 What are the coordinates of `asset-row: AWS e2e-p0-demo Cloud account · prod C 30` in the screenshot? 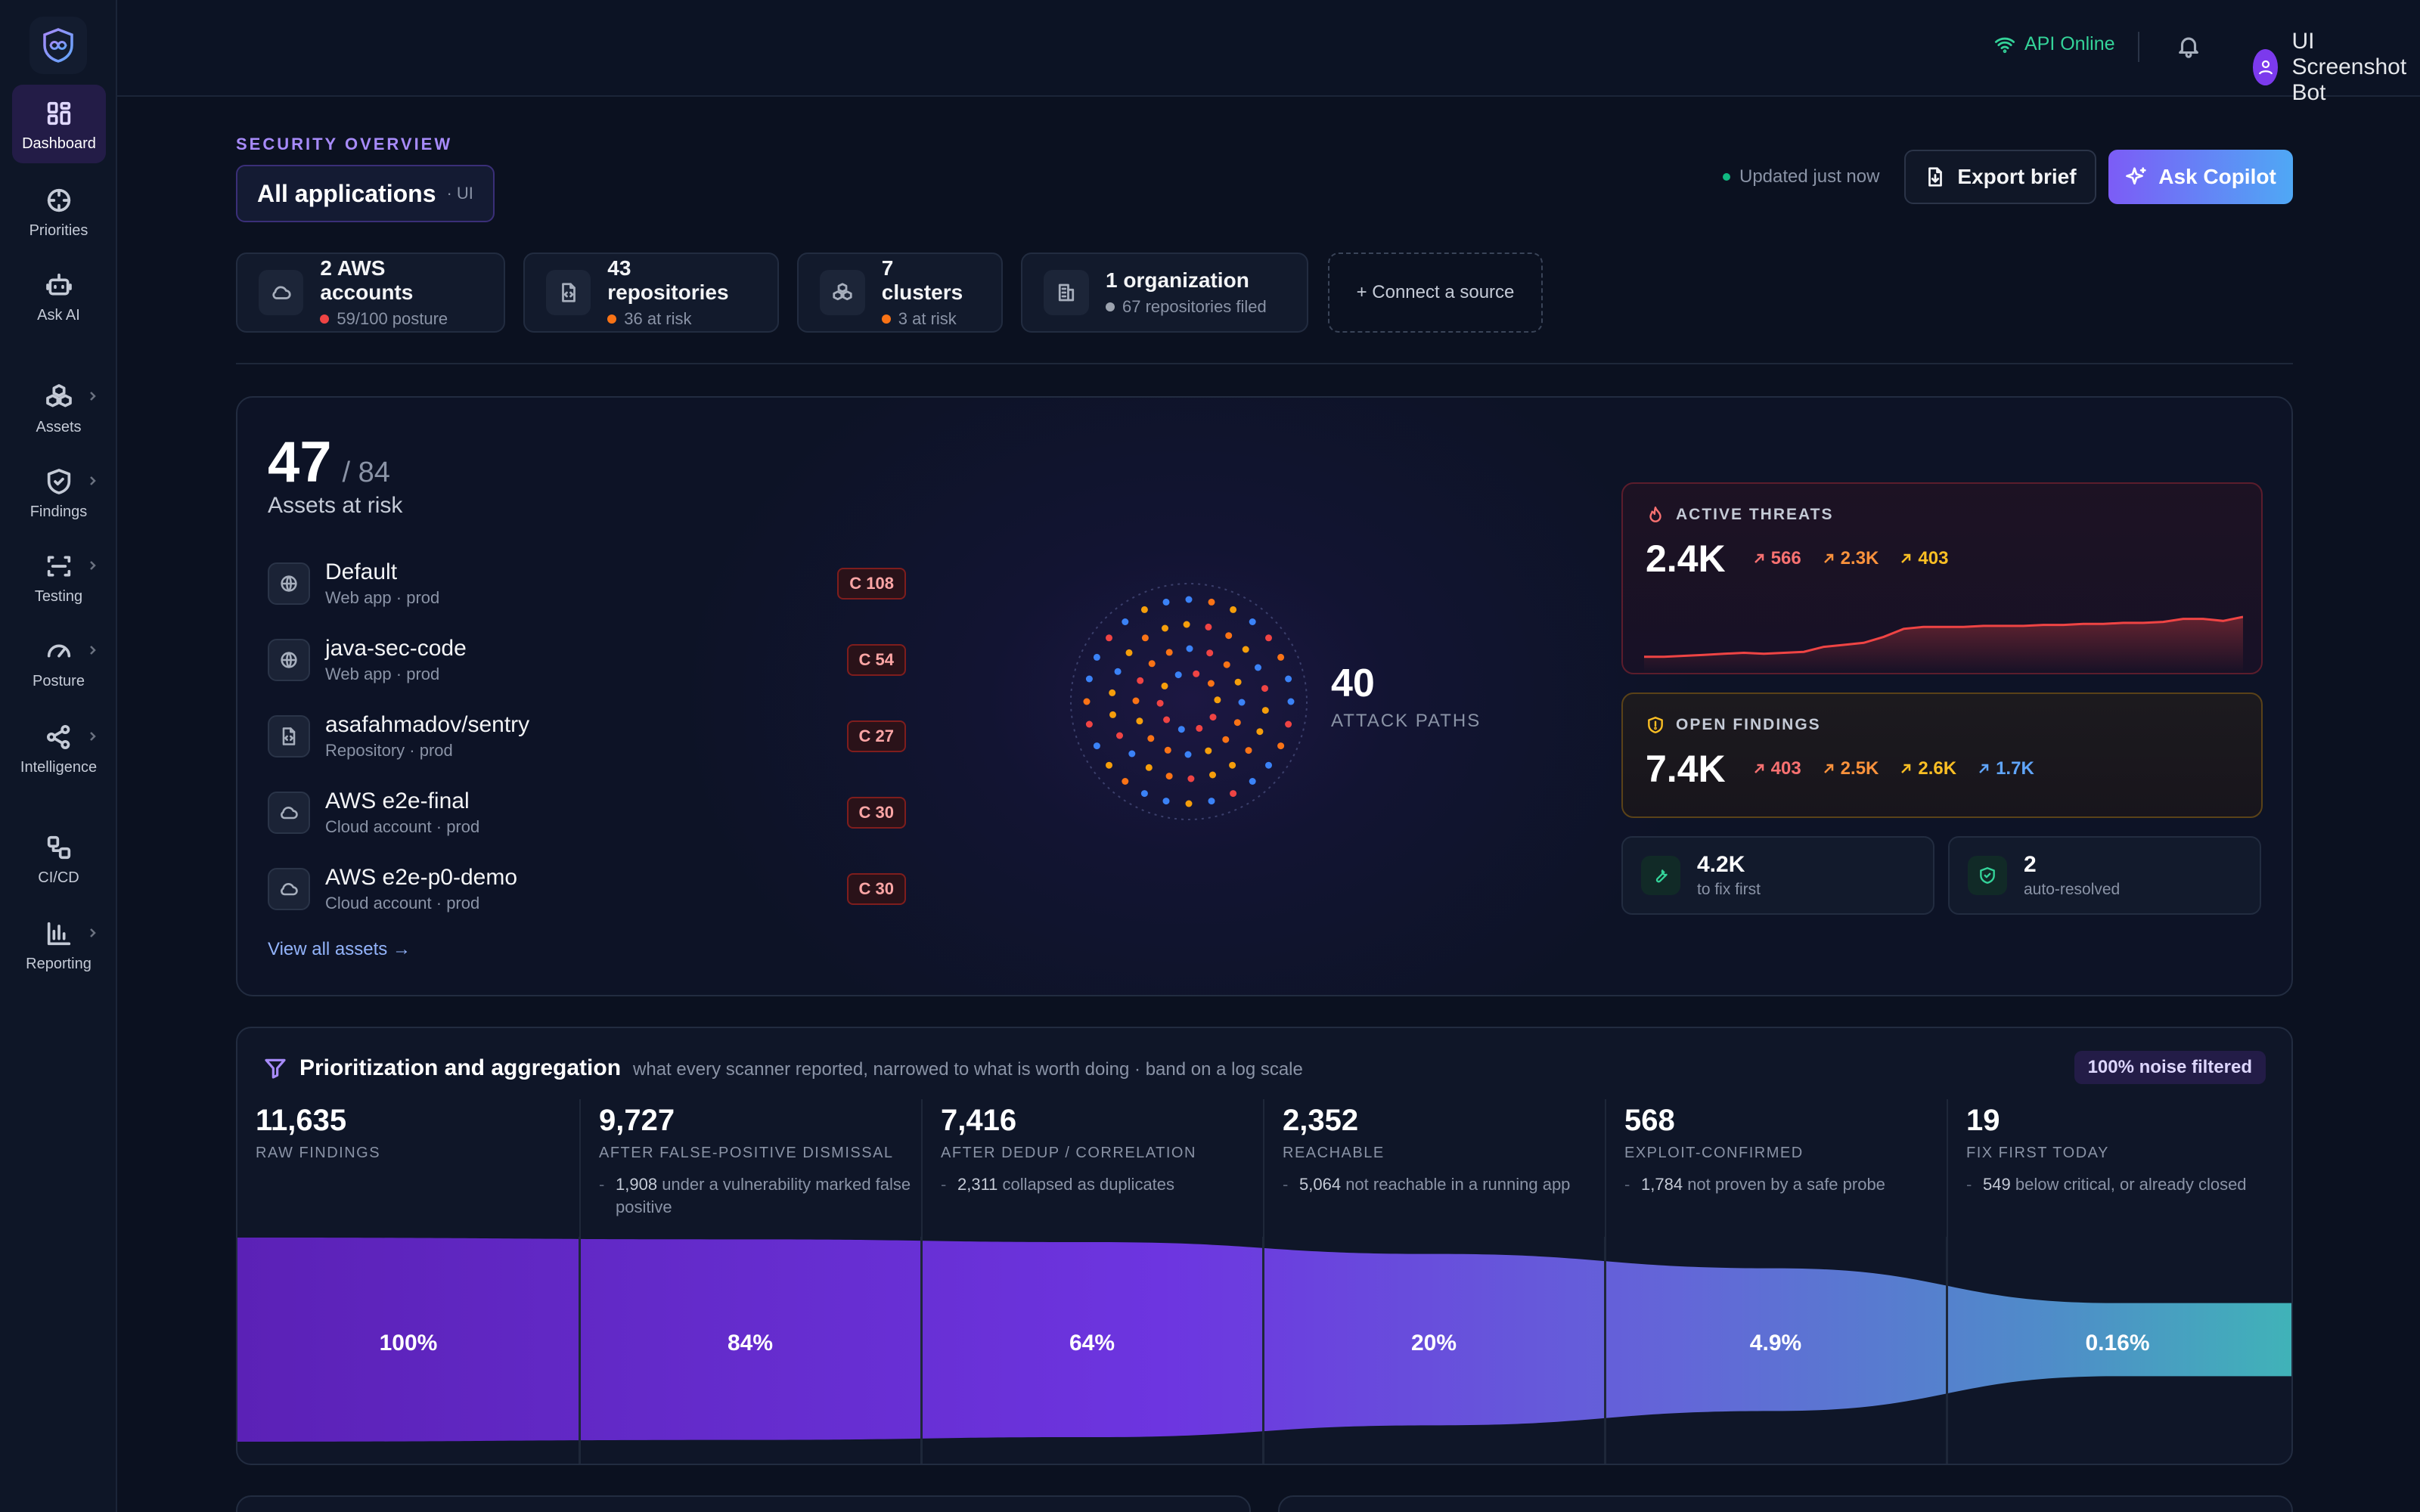 It's located at (587, 889).